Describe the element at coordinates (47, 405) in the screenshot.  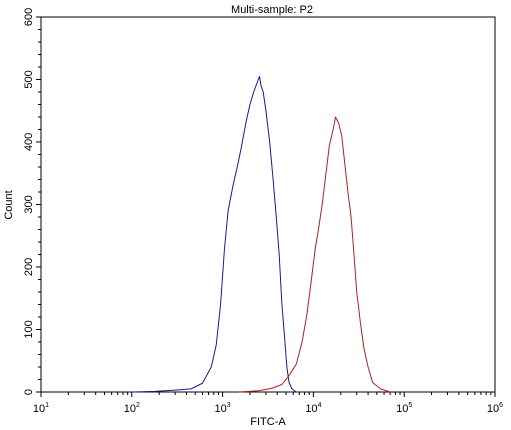
I see `x-tick-exponent: 1` at that location.